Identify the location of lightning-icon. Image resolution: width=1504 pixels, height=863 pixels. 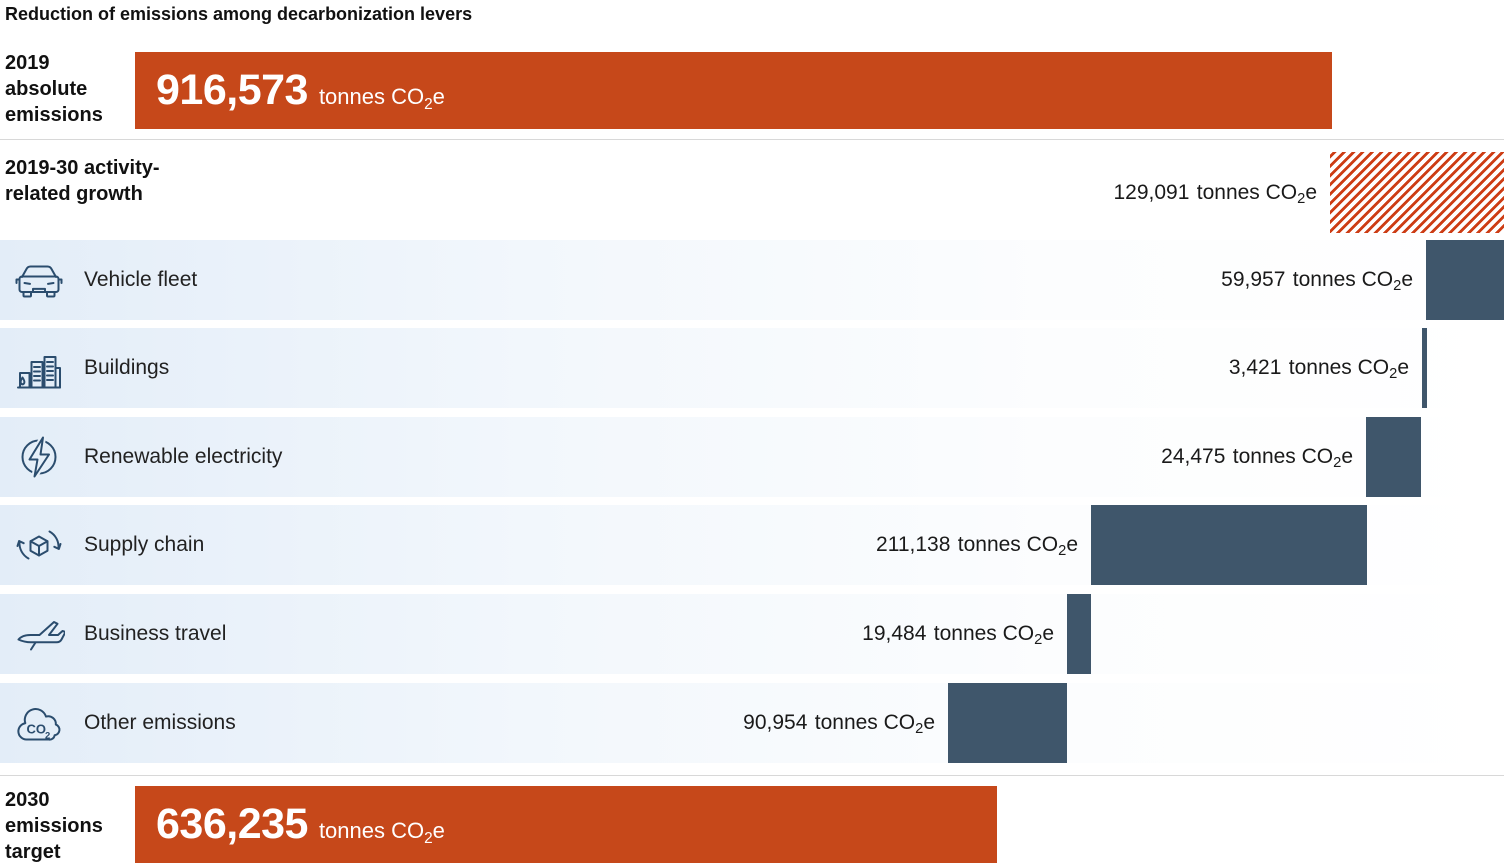
(39, 457).